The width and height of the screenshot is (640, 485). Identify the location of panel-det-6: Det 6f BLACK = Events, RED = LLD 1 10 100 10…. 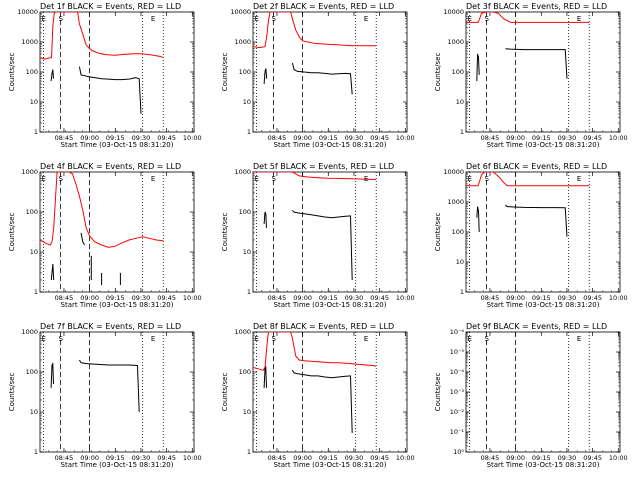
(531, 235).